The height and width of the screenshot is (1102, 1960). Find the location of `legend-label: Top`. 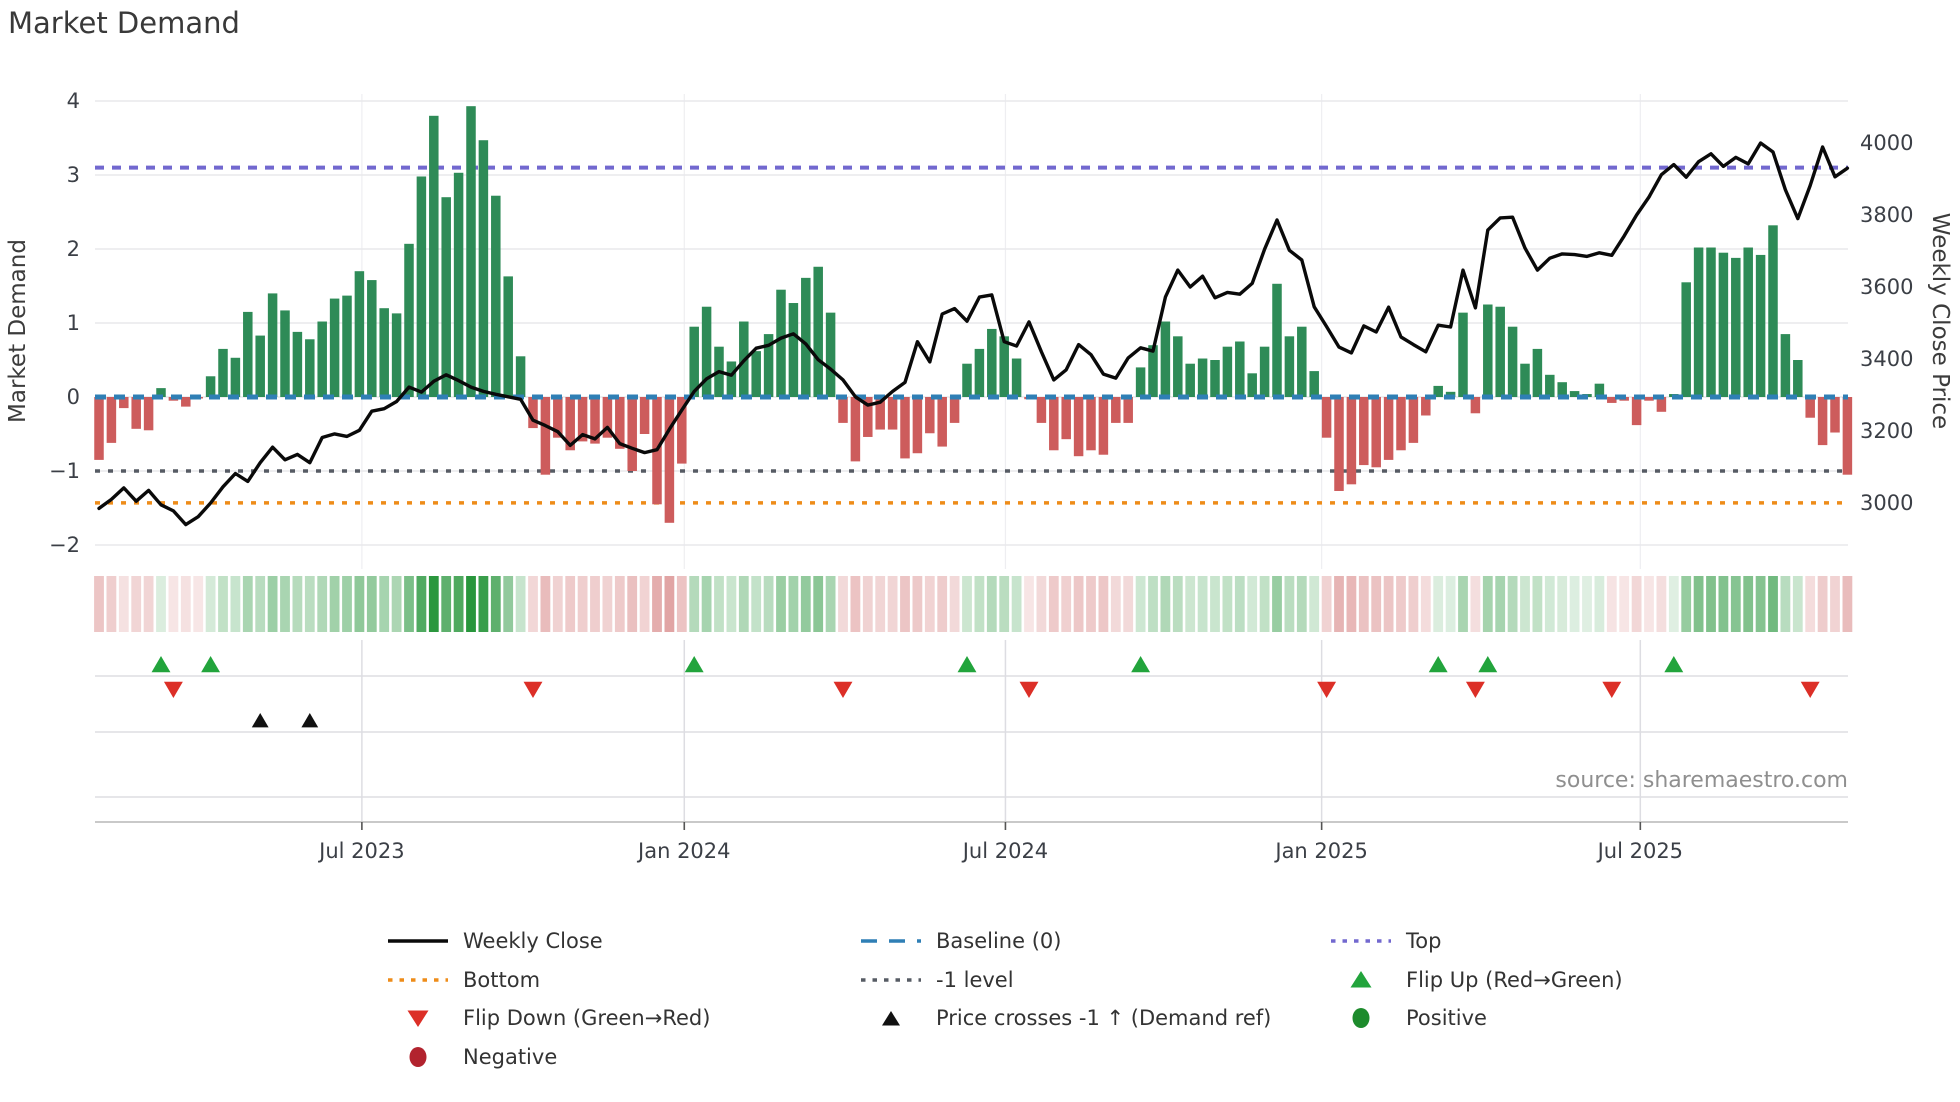

legend-label: Top is located at coordinates (1424, 941).